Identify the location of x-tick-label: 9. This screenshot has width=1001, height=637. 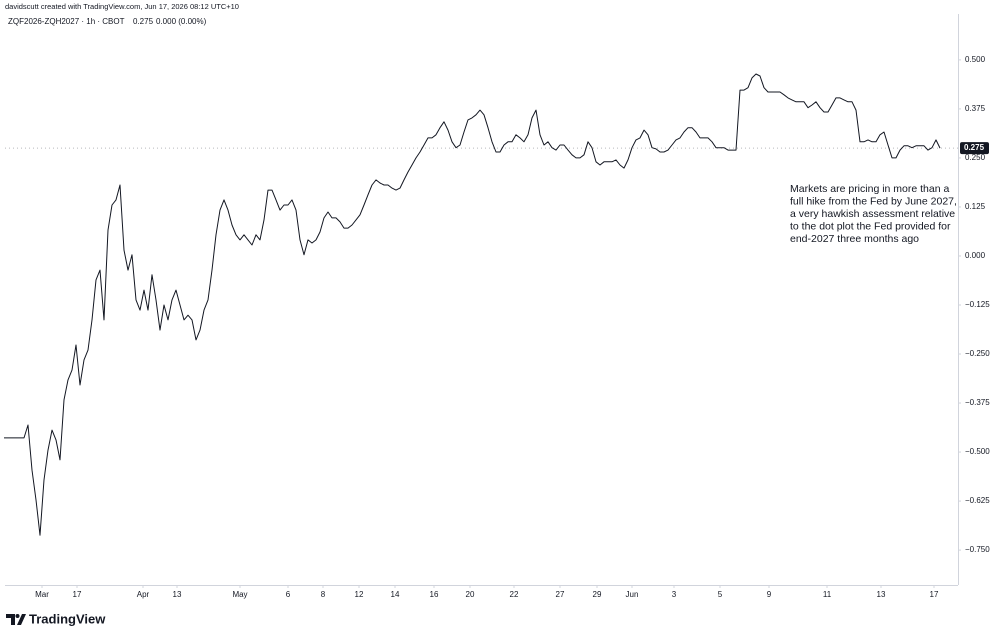
(769, 594).